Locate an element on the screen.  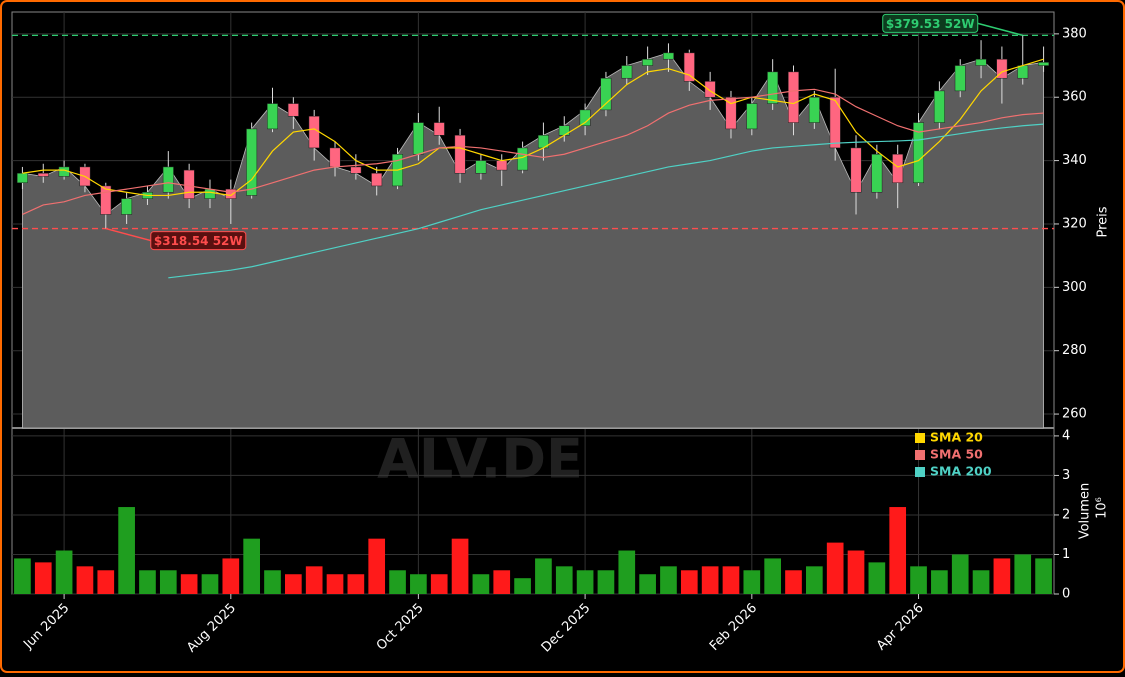
symbol-watermark: ALV.DE is located at coordinates (480, 459).